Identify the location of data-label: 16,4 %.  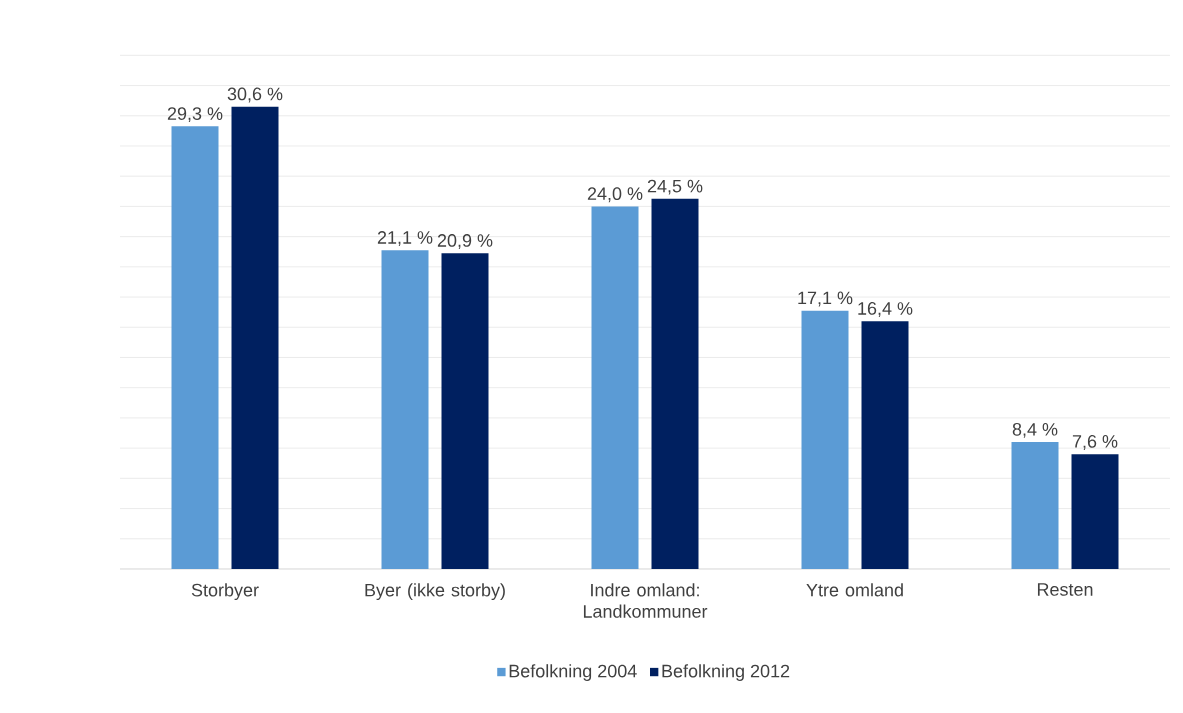
(885, 309).